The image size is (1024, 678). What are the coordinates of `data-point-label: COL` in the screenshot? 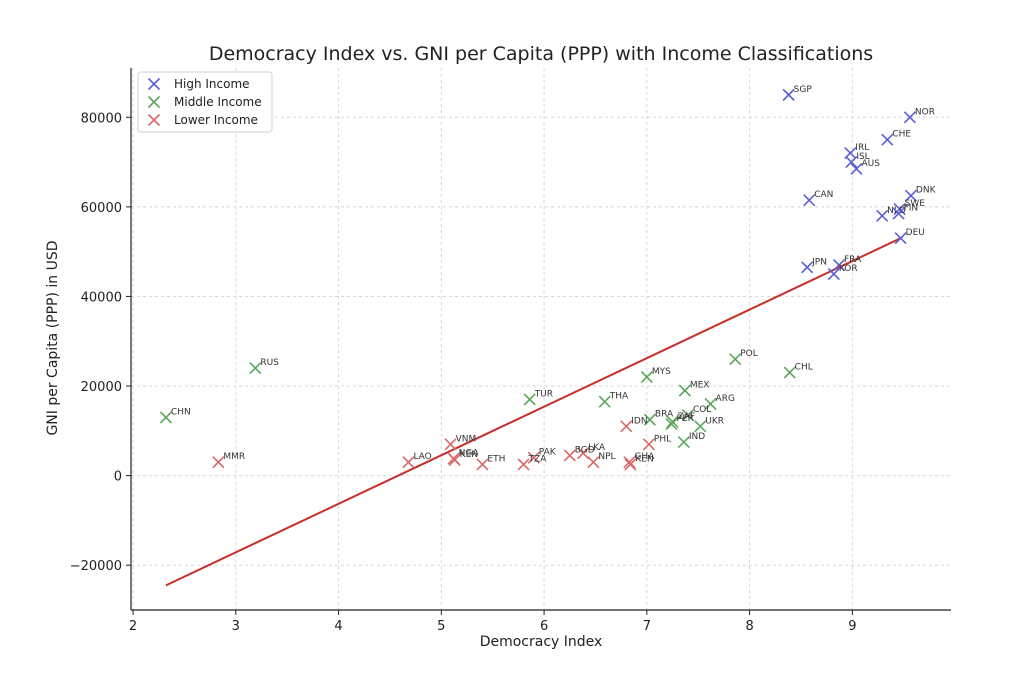 It's located at (702, 410).